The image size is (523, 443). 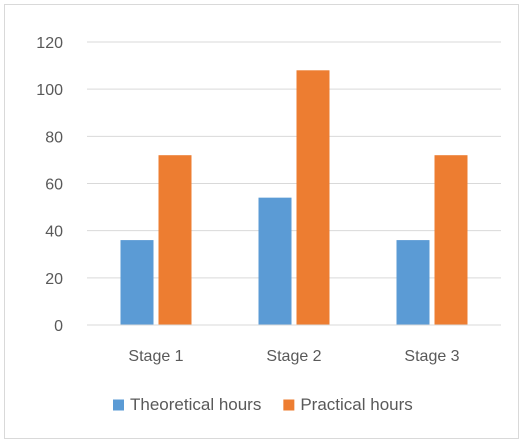 I want to click on y-tick-label: 0, so click(x=58, y=326).